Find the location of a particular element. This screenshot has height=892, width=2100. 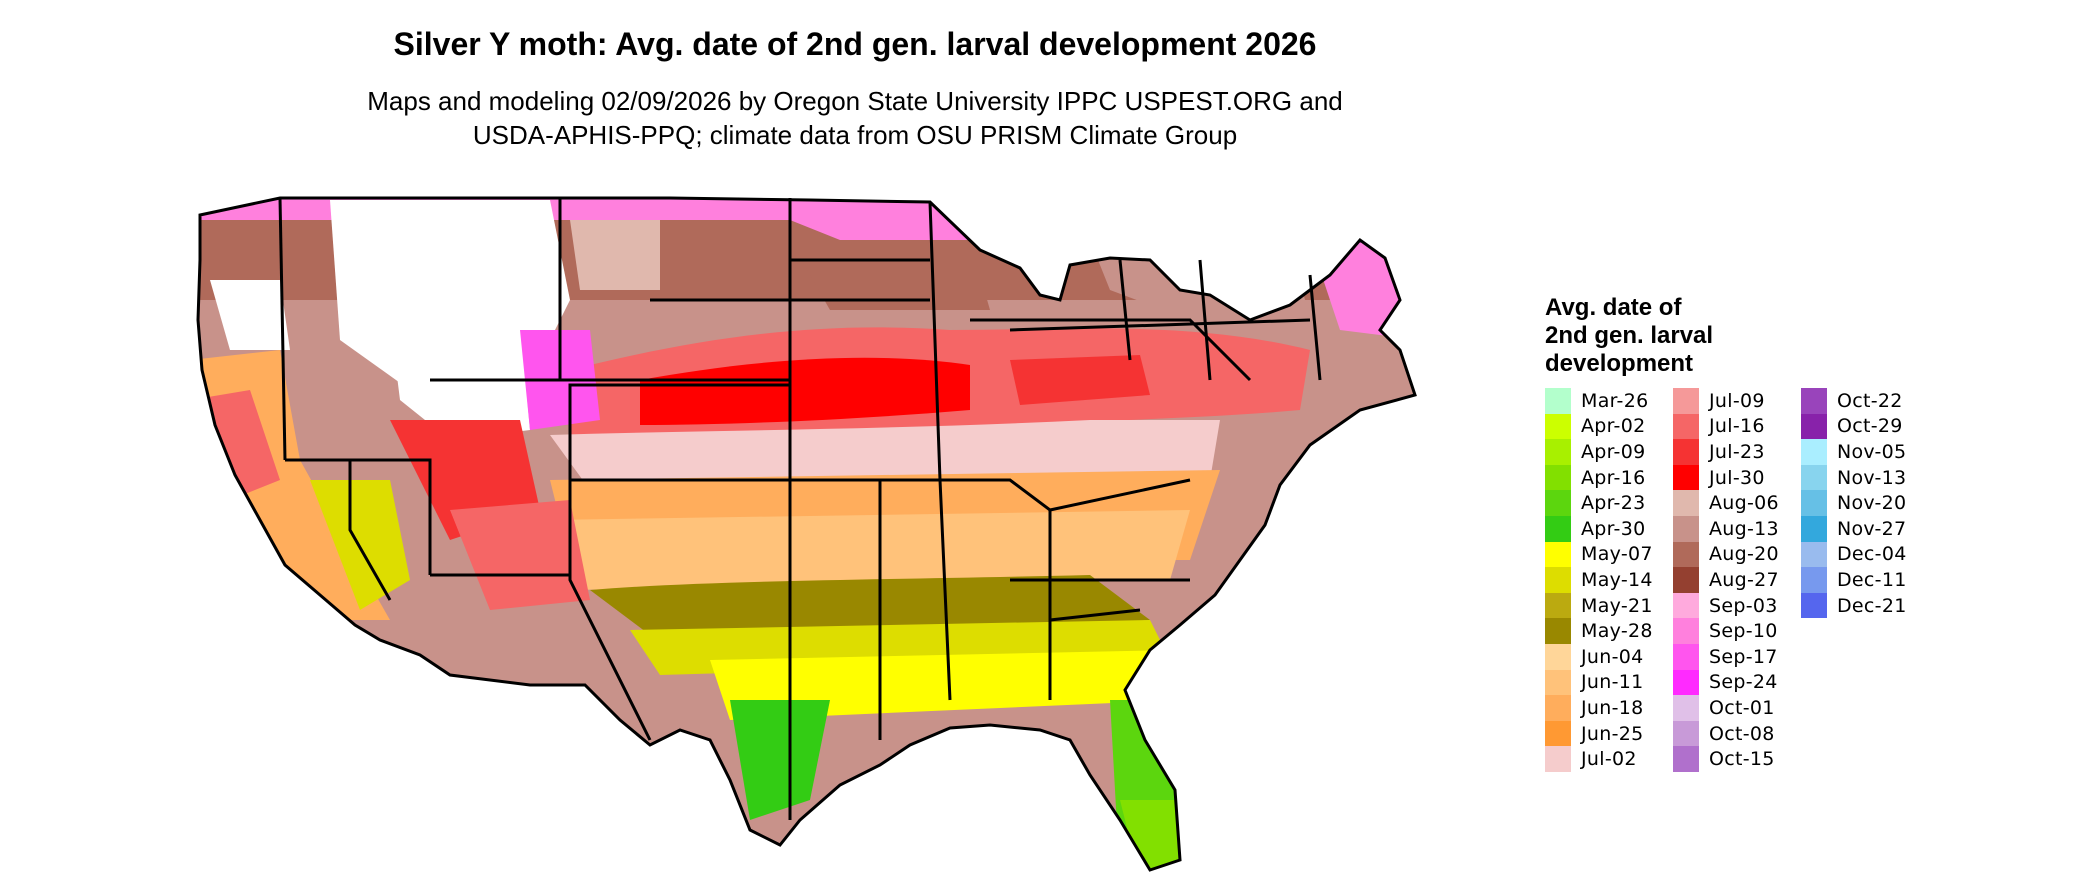

legend-label: Oct-29 is located at coordinates (1870, 426).